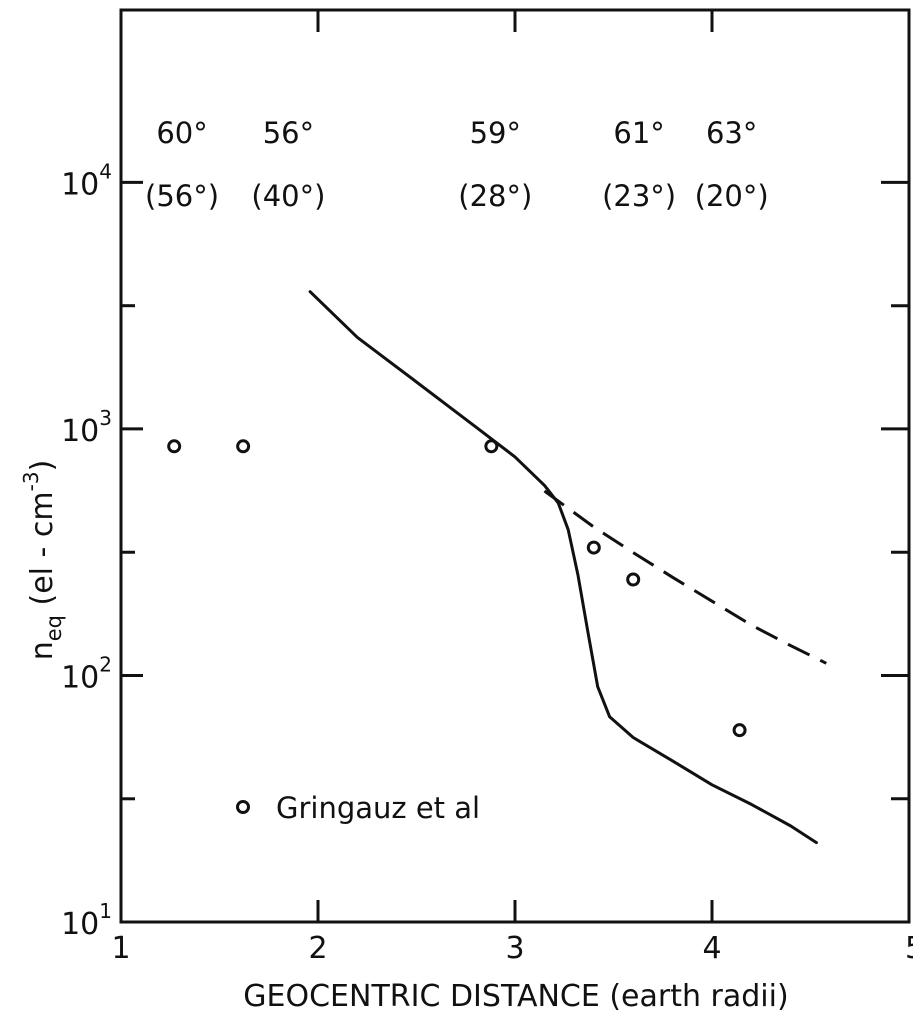 Image resolution: width=913 pixels, height=1014 pixels. Describe the element at coordinates (732, 196) in the screenshot. I see `annotation-lower: (20°)` at that location.